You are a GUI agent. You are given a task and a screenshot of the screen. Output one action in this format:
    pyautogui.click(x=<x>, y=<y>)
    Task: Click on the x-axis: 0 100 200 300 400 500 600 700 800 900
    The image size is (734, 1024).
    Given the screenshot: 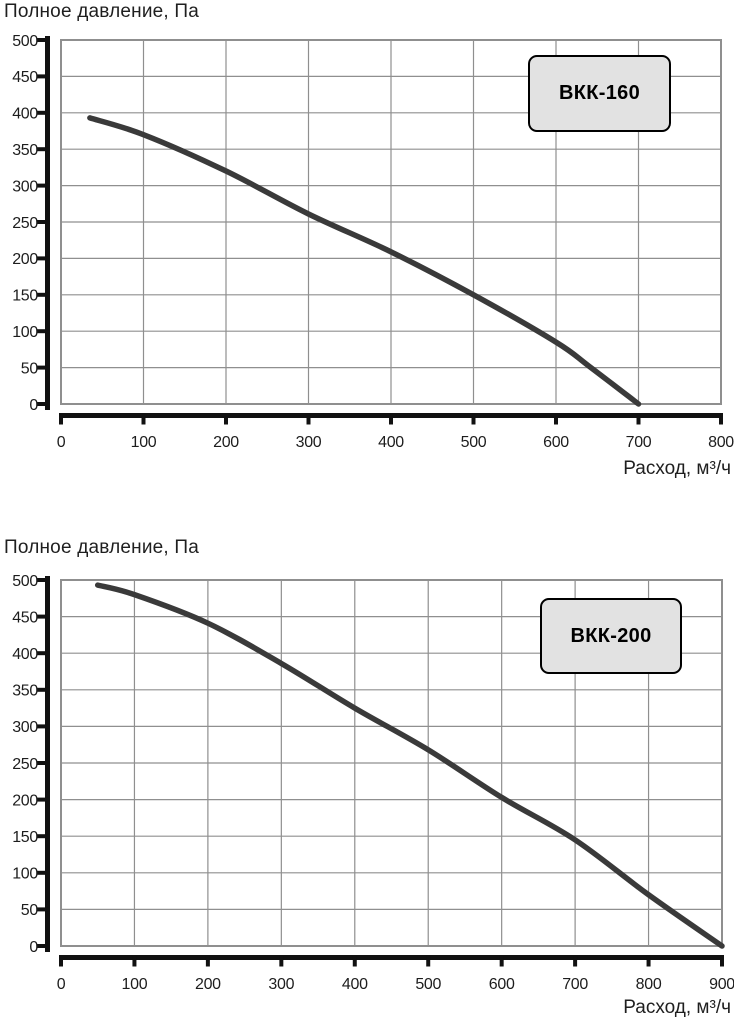 What is the action you would take?
    pyautogui.click(x=395, y=974)
    